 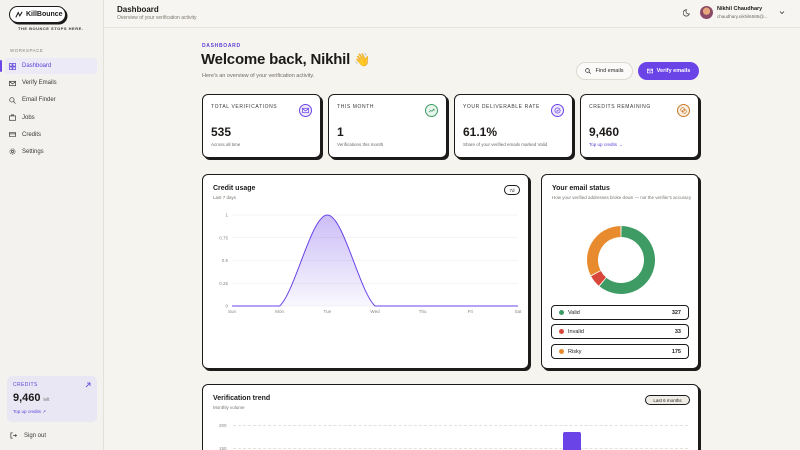 What do you see at coordinates (223, 448) in the screenshot?
I see `y-tick-label: 150` at bounding box center [223, 448].